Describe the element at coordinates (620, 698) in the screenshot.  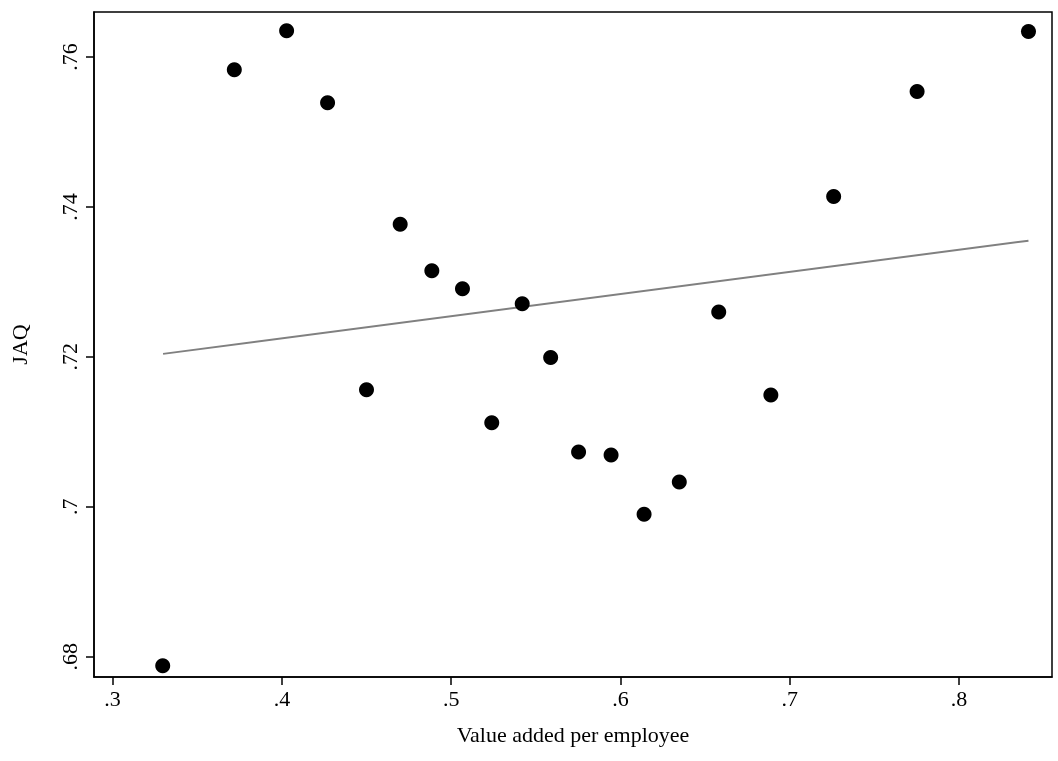
I see `x-tick-label: .6` at that location.